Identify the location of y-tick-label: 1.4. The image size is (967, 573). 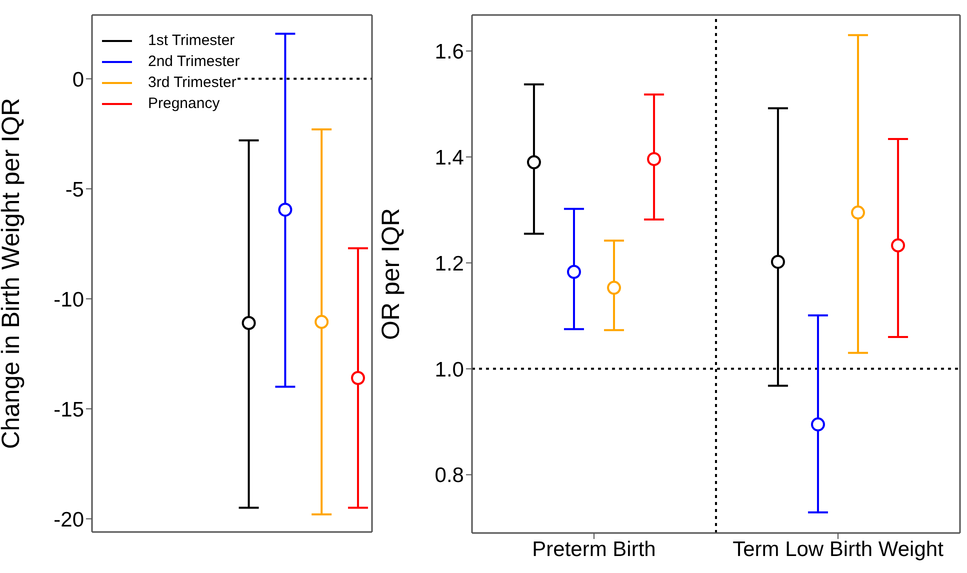
(449, 158).